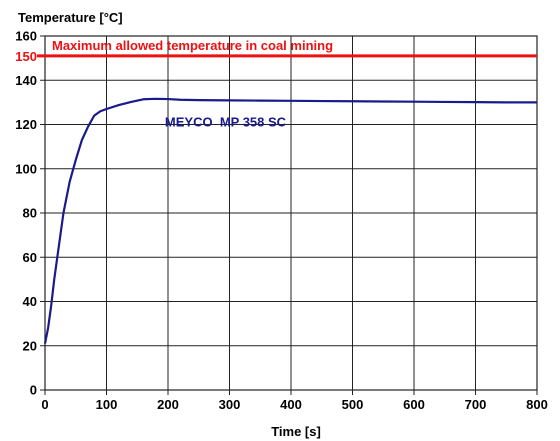  What do you see at coordinates (44, 404) in the screenshot?
I see `x-tick-label: 0` at bounding box center [44, 404].